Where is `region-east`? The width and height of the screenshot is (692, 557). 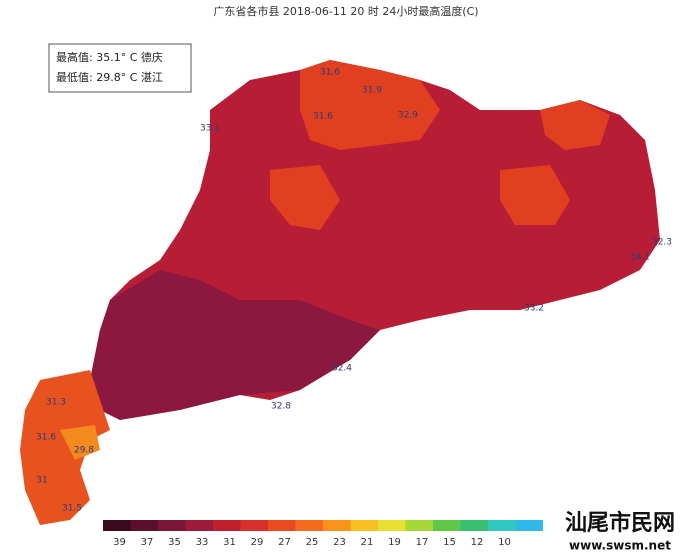
region-east is located at coordinates (575, 125).